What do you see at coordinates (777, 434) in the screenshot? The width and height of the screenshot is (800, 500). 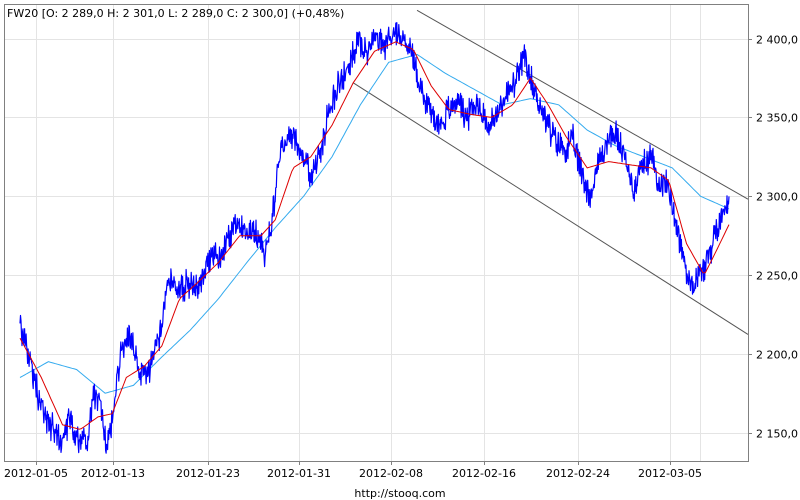 I see `y-tick-label: 2 150,0` at bounding box center [777, 434].